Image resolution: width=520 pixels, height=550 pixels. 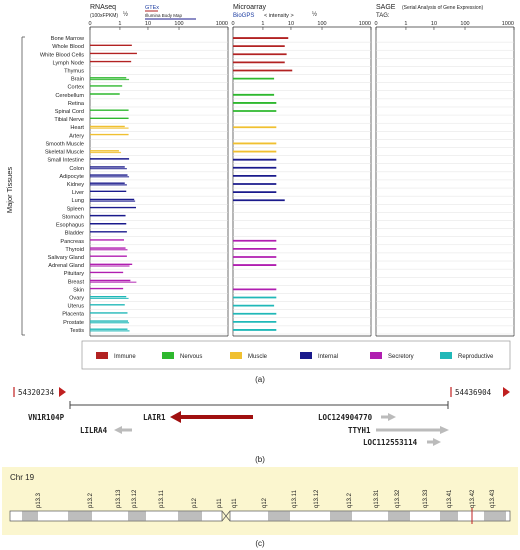 I want to click on legend-label: Internal, so click(x=328, y=357).